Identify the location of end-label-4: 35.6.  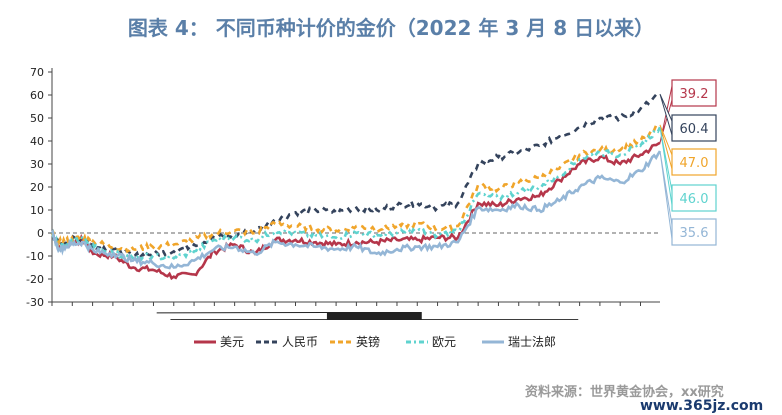
(694, 233).